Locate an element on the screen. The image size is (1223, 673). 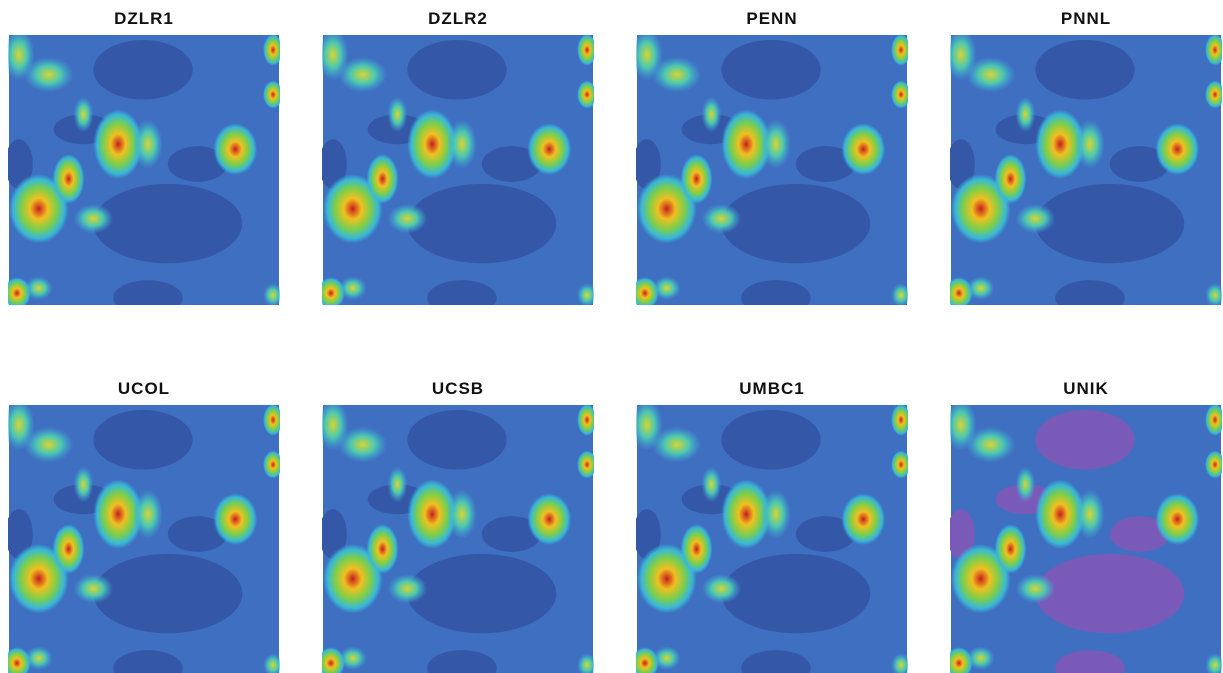
panel-title: PENN is located at coordinates (771, 18).